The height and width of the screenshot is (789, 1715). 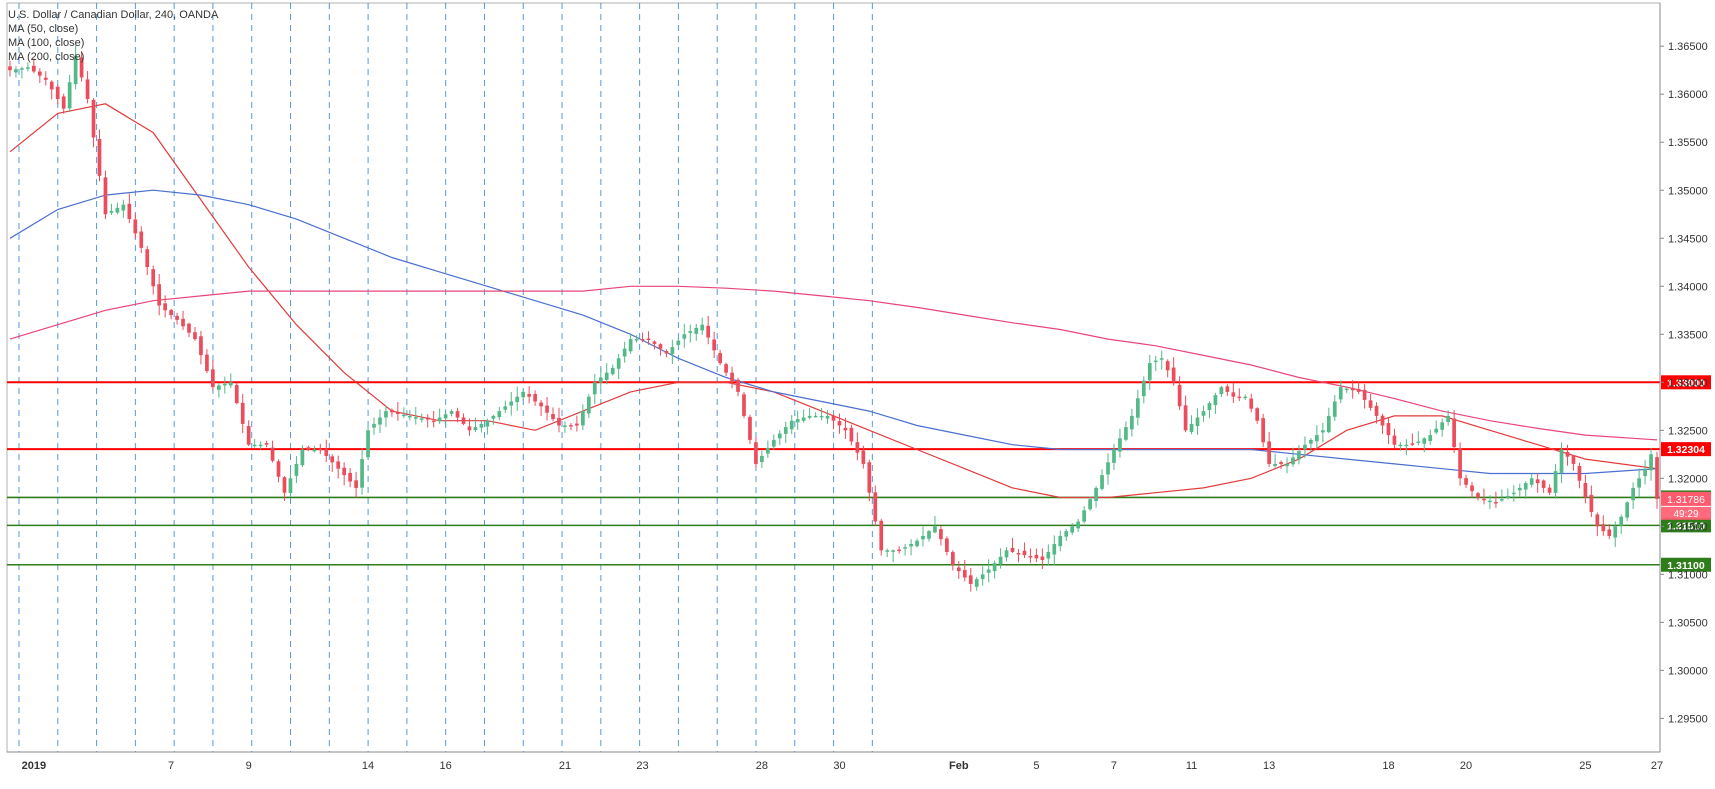 I want to click on countdown-badge, so click(x=1686, y=513).